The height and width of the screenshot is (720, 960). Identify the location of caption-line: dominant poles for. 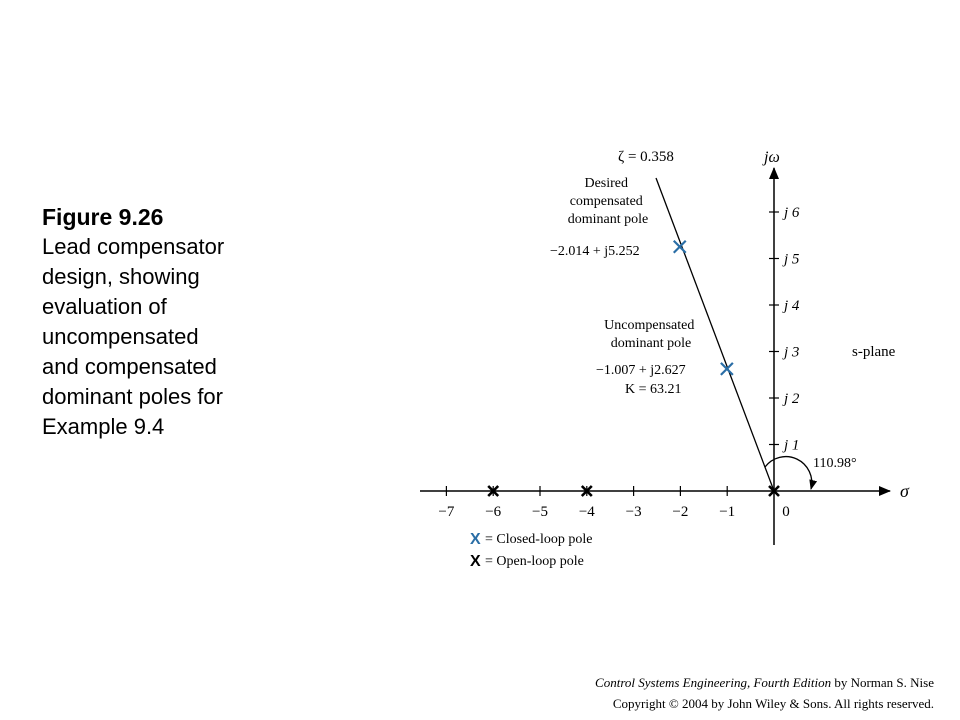
(132, 396).